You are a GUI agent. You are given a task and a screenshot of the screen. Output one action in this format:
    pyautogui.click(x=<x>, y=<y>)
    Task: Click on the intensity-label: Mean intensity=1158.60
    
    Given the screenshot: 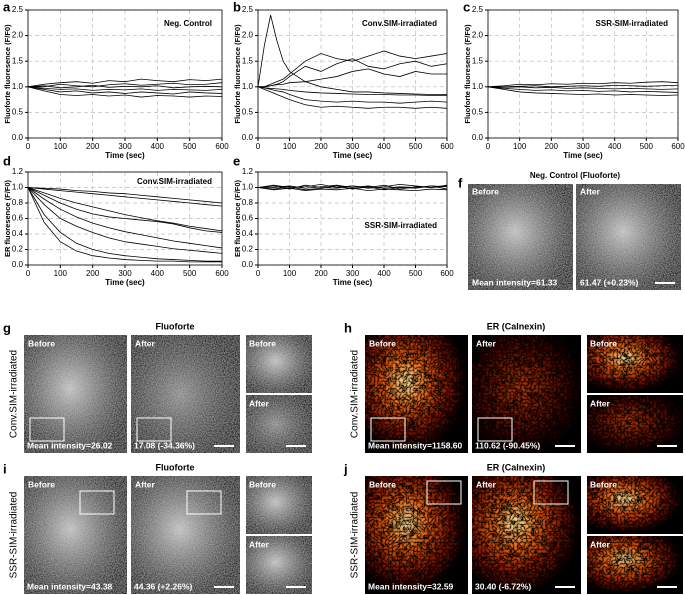 What is the action you would take?
    pyautogui.click(x=415, y=445)
    